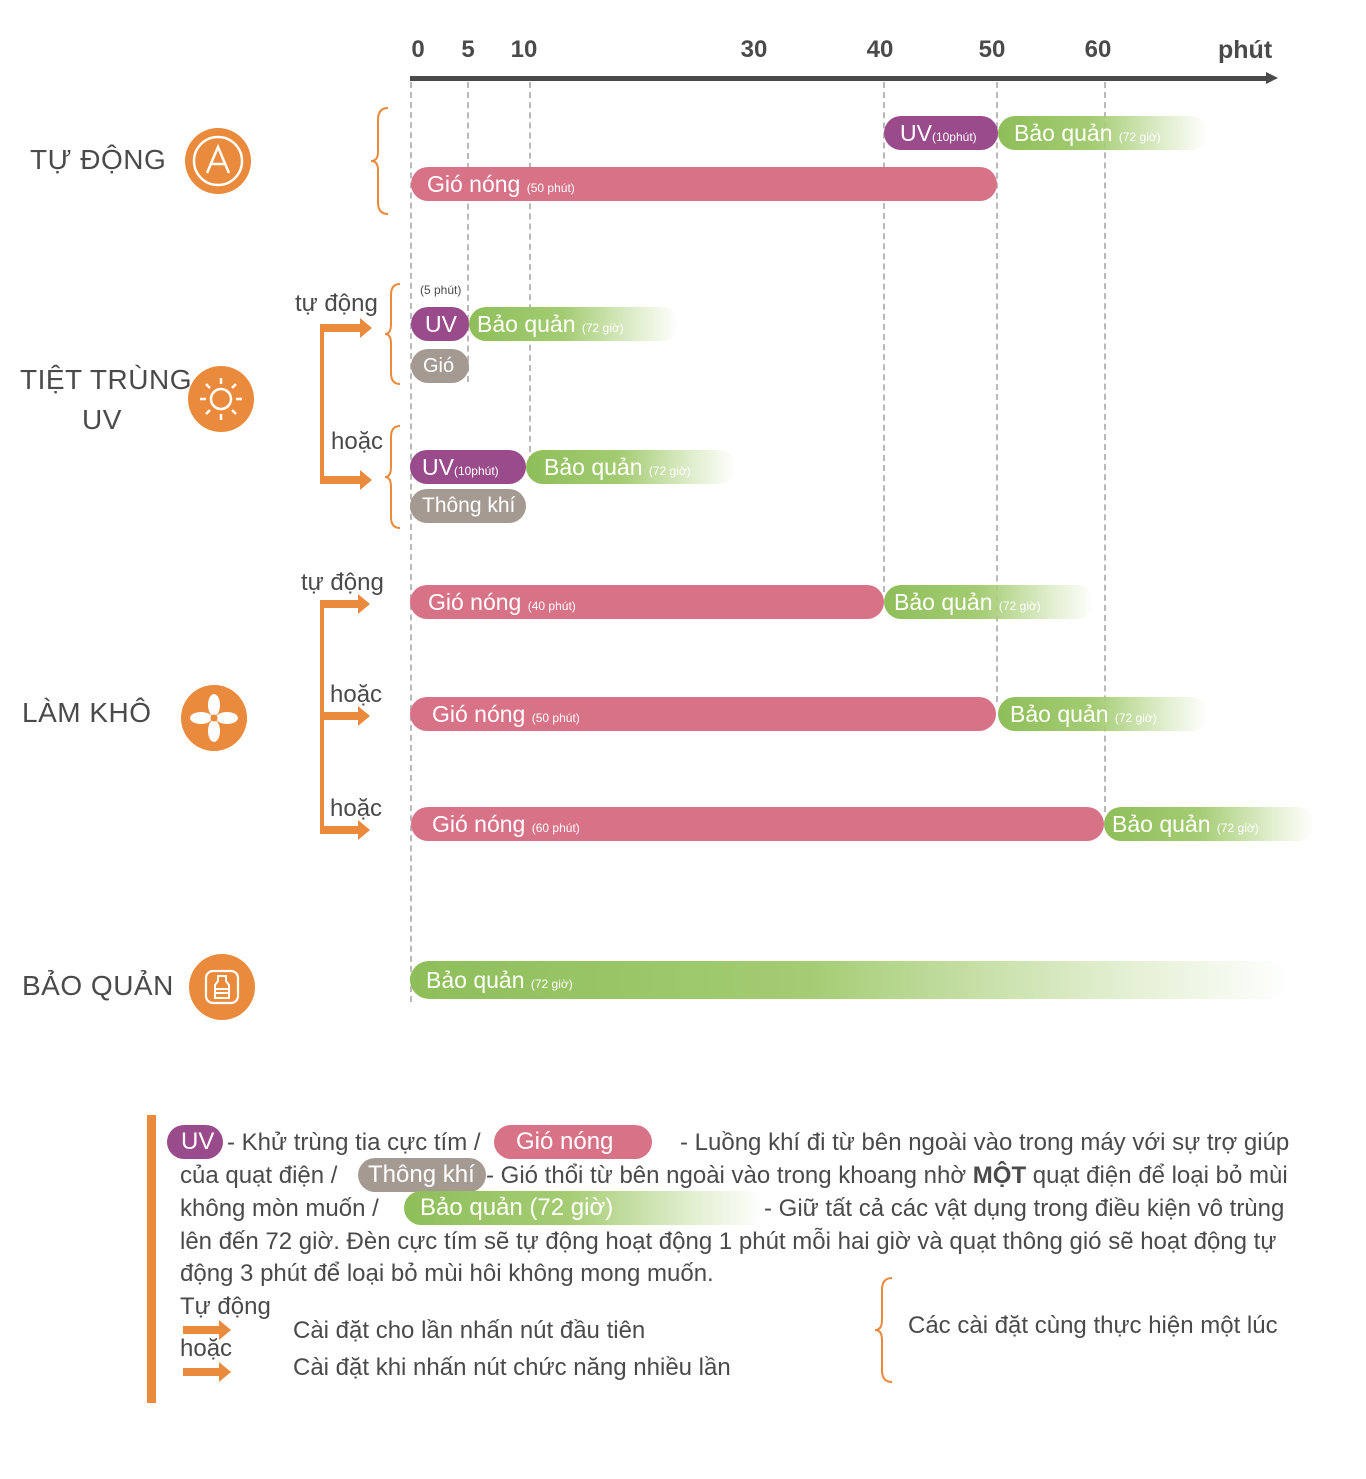  I want to click on legend-store-chip: Bảo quản (72 giờ), so click(584, 1208).